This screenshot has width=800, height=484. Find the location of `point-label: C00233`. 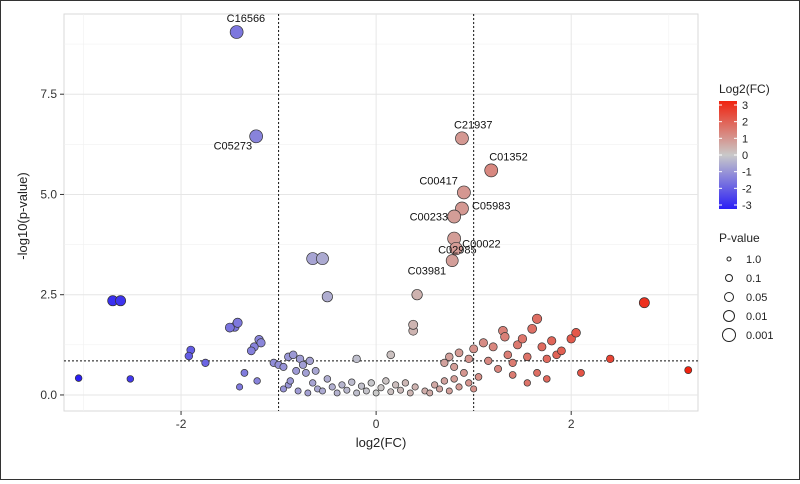

point-label: C00233 is located at coordinates (429, 218).